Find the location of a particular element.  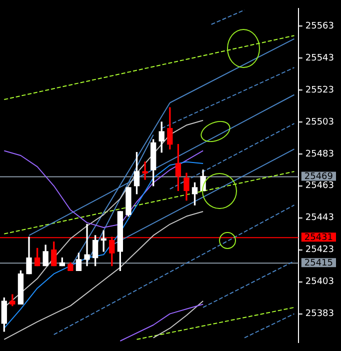

y-tick-label: 25383 is located at coordinates (319, 314).